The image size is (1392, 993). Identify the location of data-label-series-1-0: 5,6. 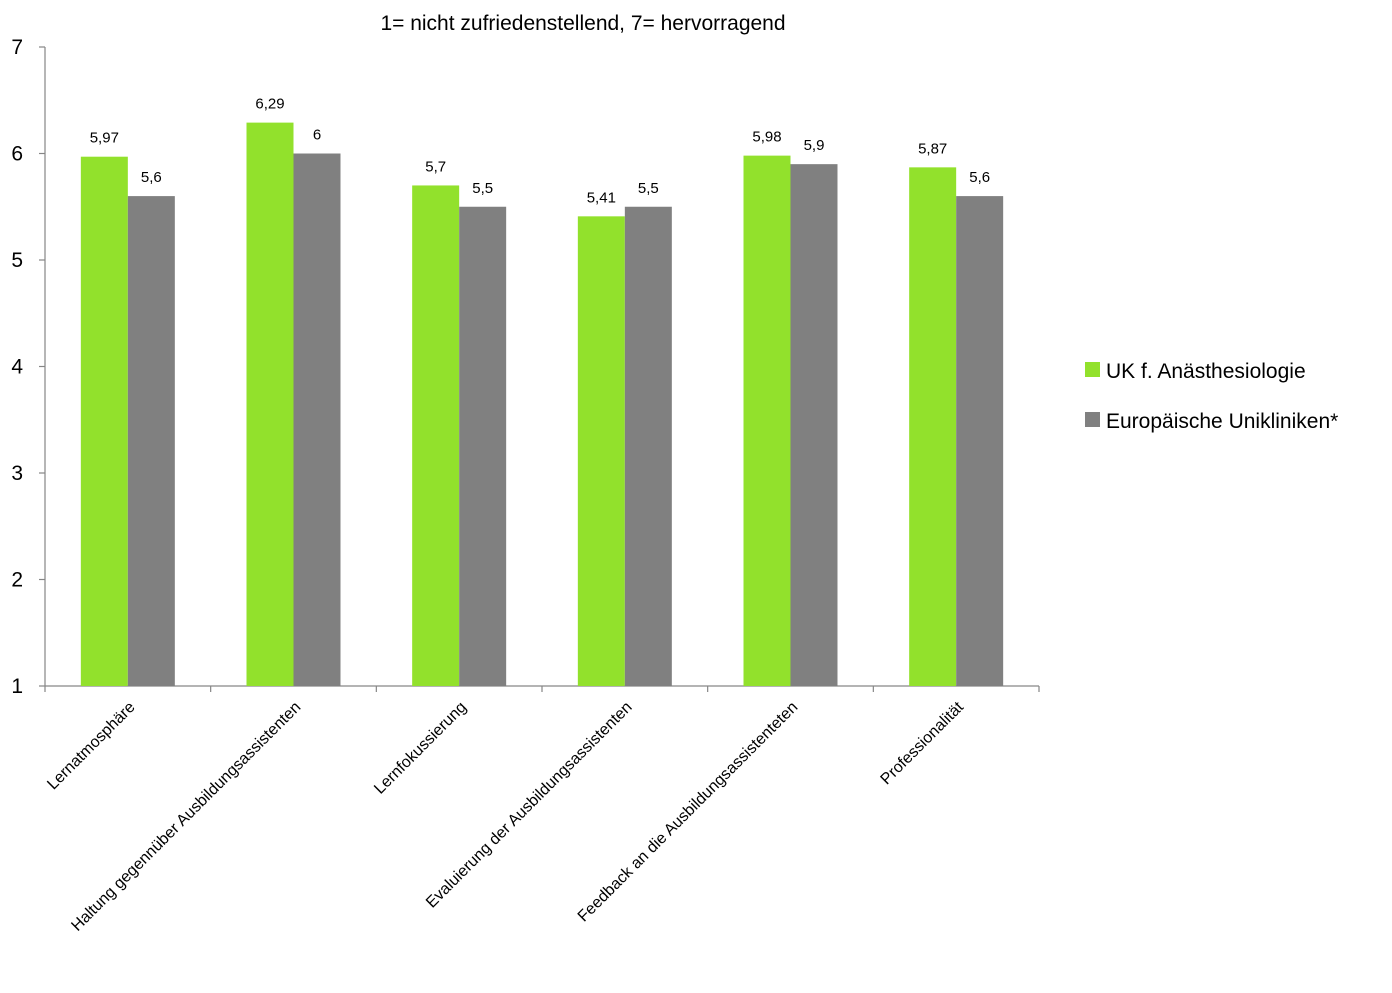
(151, 177).